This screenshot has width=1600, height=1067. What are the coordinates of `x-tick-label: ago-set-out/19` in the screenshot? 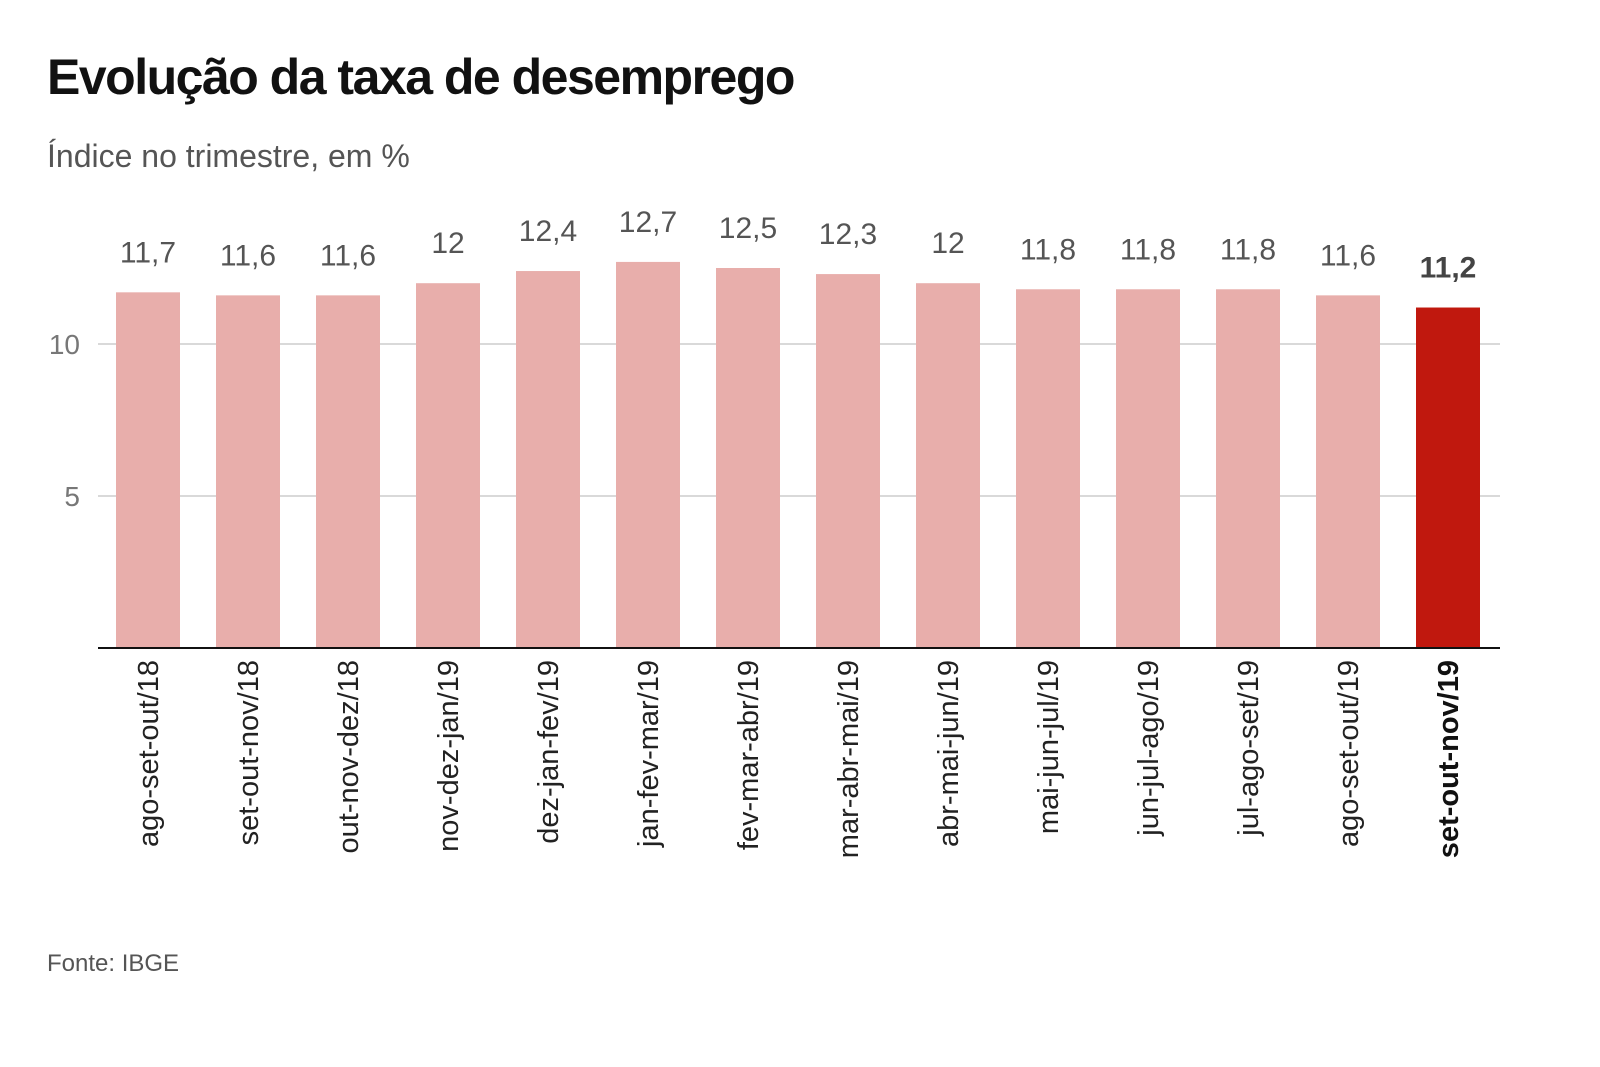 It's located at (1349, 753).